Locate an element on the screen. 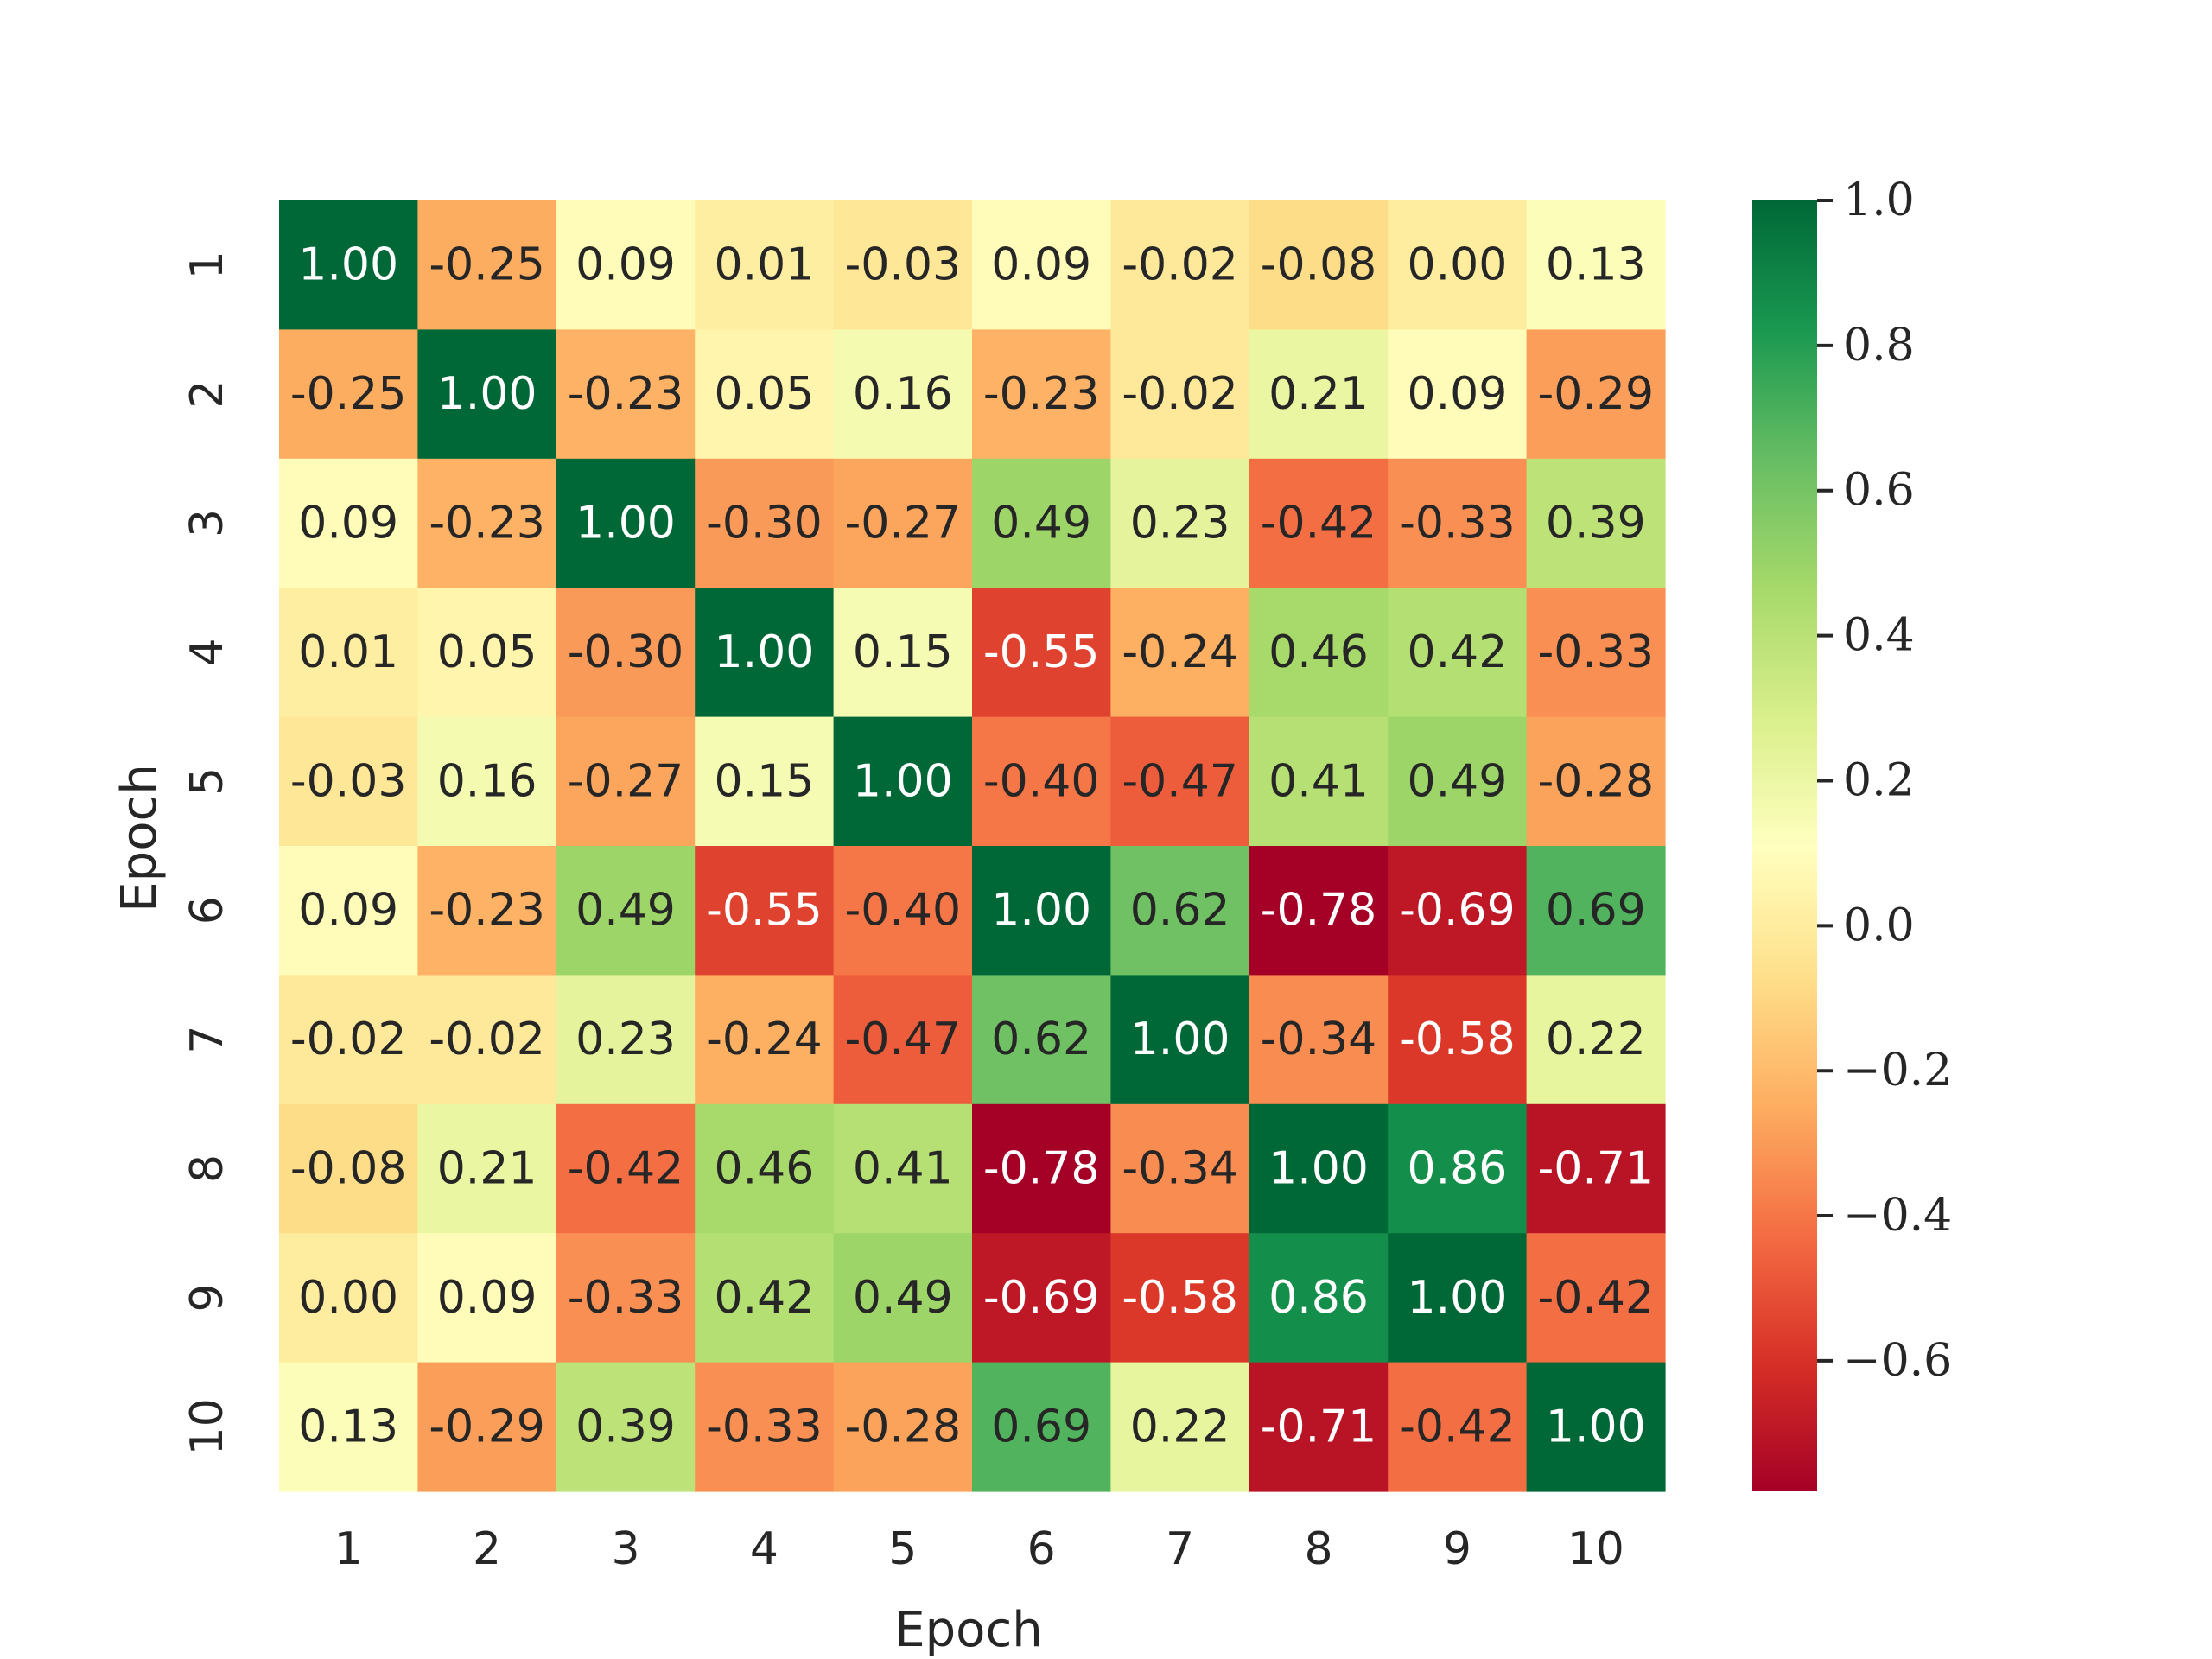 Image resolution: width=2212 pixels, height=1659 pixels. cell-label-r2-c9: 0.09 is located at coordinates (1458, 394).